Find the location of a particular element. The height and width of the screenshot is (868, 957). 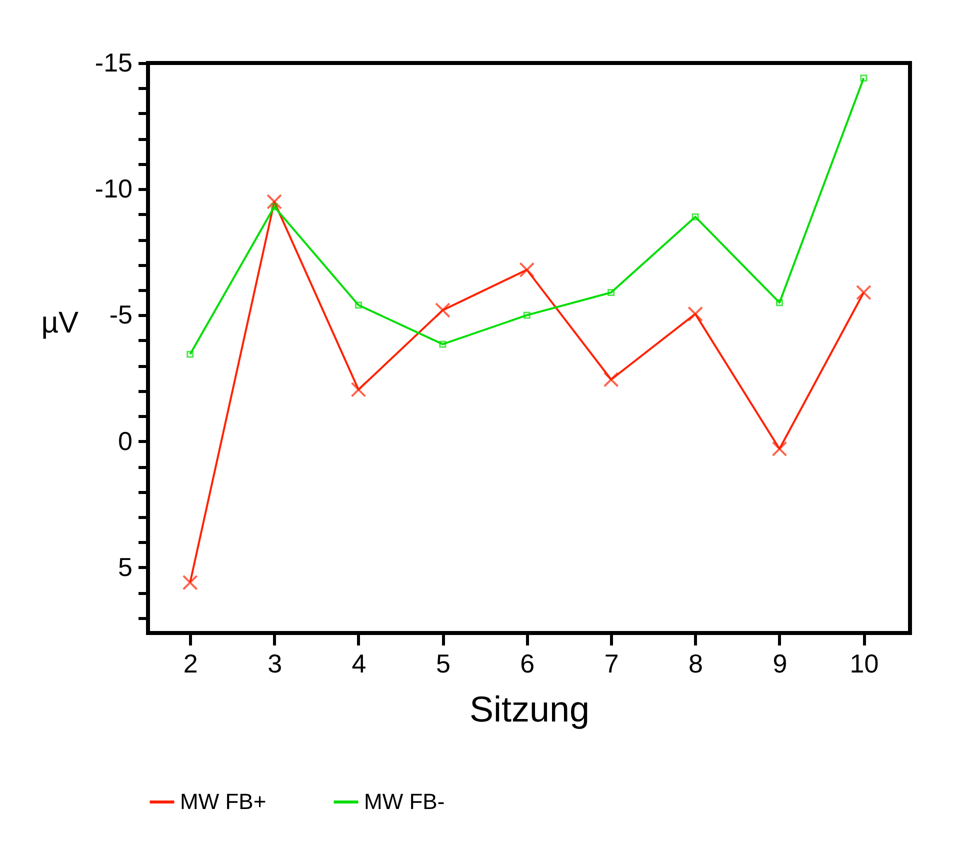

y-tick-label: -10 is located at coordinates (113, 189).